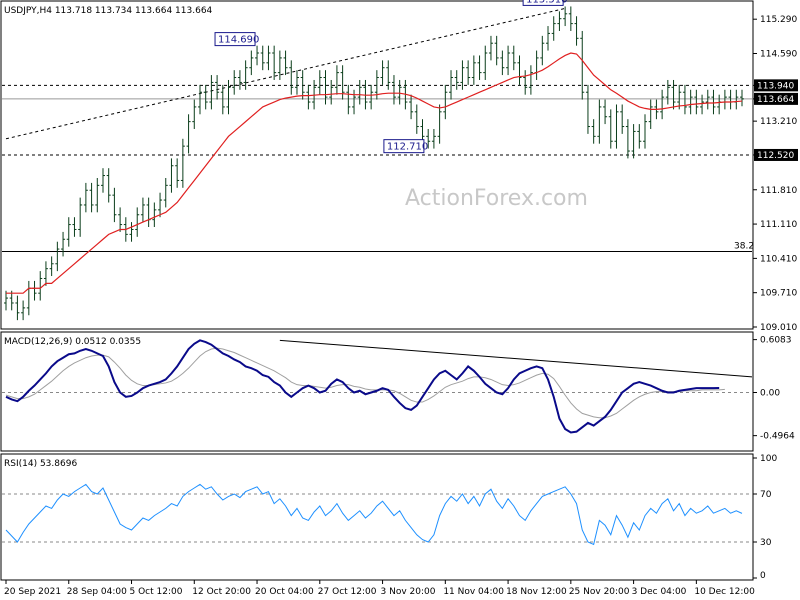 This screenshot has width=800, height=600. I want to click on price-tick-label: 113.940, so click(775, 86).